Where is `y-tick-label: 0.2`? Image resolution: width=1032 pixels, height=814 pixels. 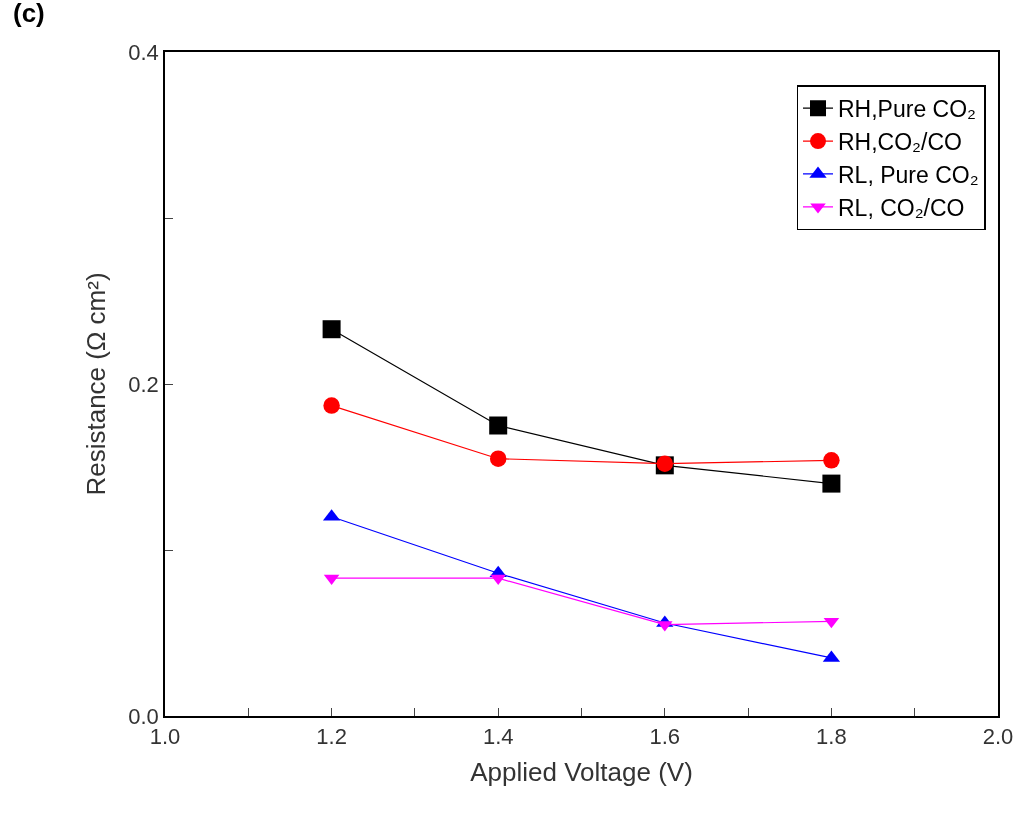
y-tick-label: 0.2 is located at coordinates (143, 384).